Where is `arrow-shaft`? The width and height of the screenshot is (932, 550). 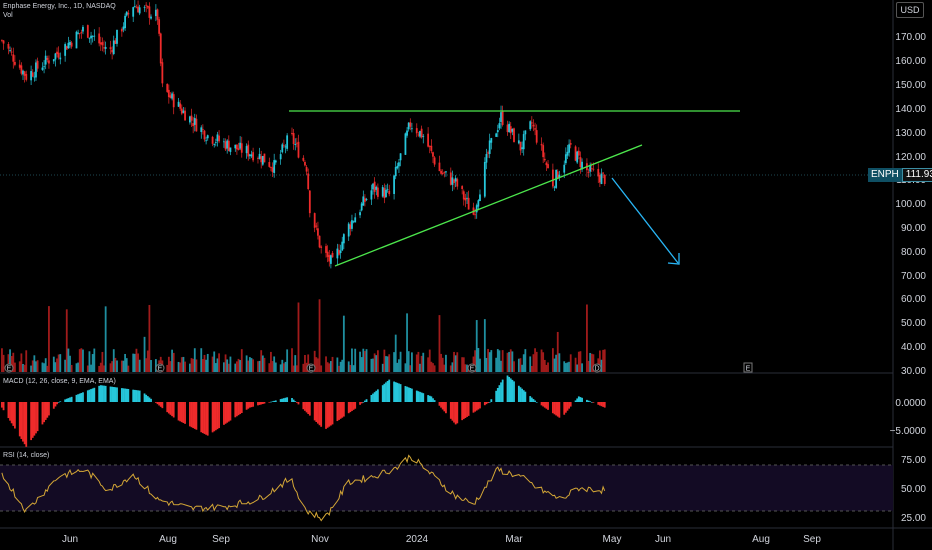
arrow-shaft is located at coordinates (645, 220).